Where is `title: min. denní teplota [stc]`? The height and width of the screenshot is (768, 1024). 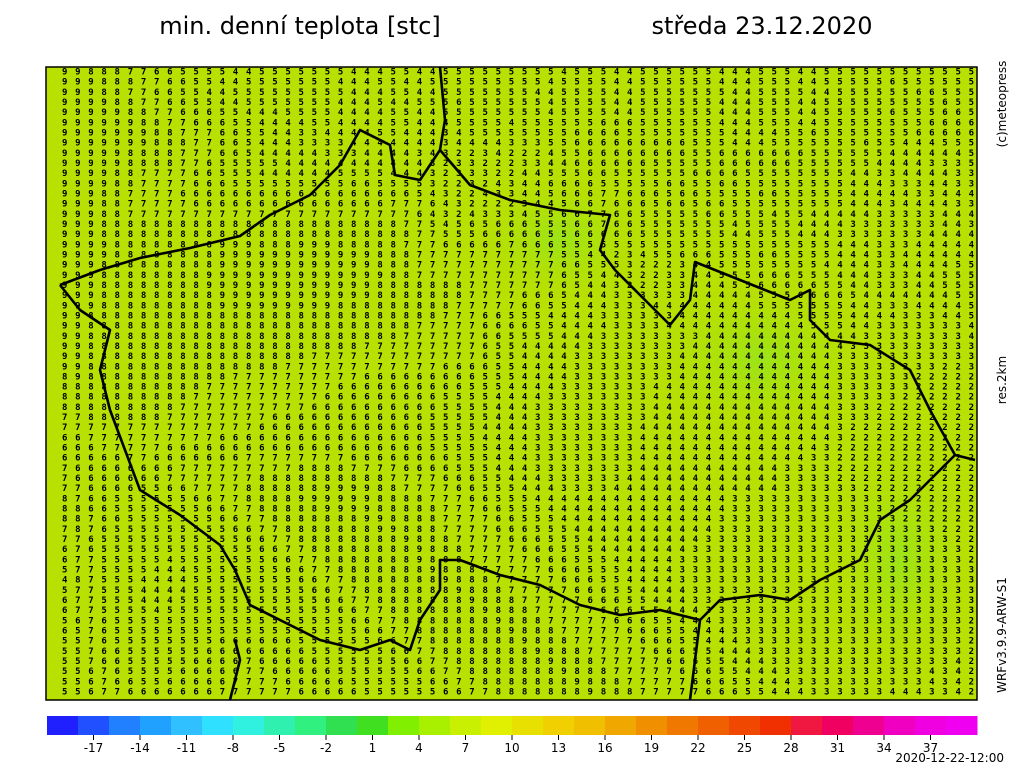
title: min. denní teplota [stc] is located at coordinates (300, 26).